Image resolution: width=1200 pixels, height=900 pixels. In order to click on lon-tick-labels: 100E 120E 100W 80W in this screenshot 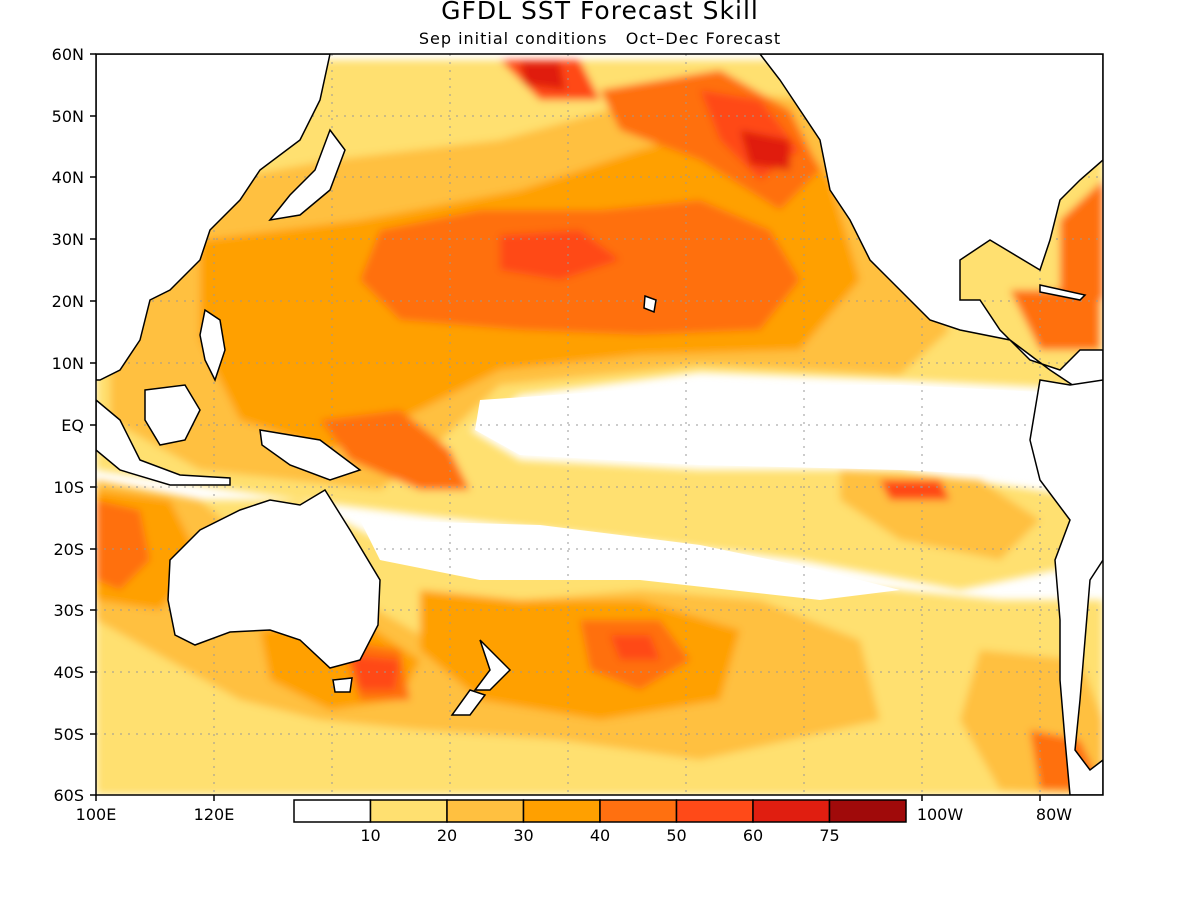, I will do `click(574, 814)`.